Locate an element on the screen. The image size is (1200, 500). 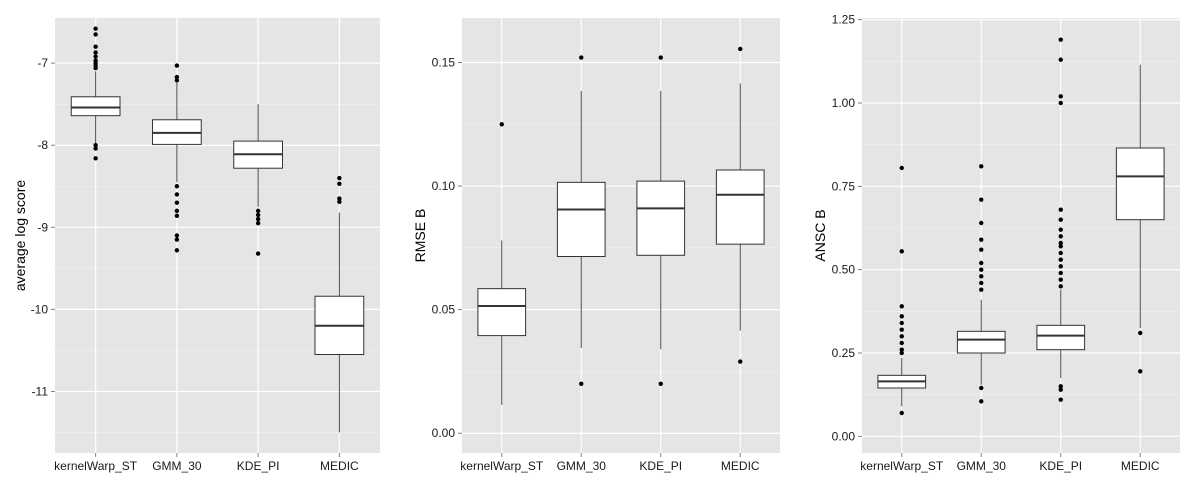
y-tick-label: -7 is located at coordinates (42, 63).